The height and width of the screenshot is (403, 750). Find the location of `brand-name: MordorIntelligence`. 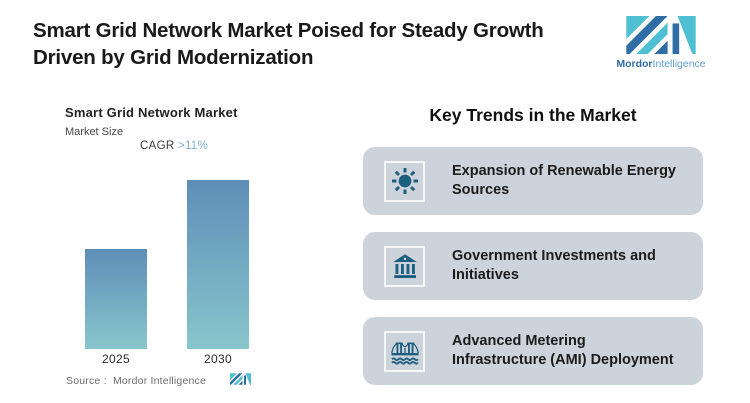

brand-name: MordorIntelligence is located at coordinates (660, 64).